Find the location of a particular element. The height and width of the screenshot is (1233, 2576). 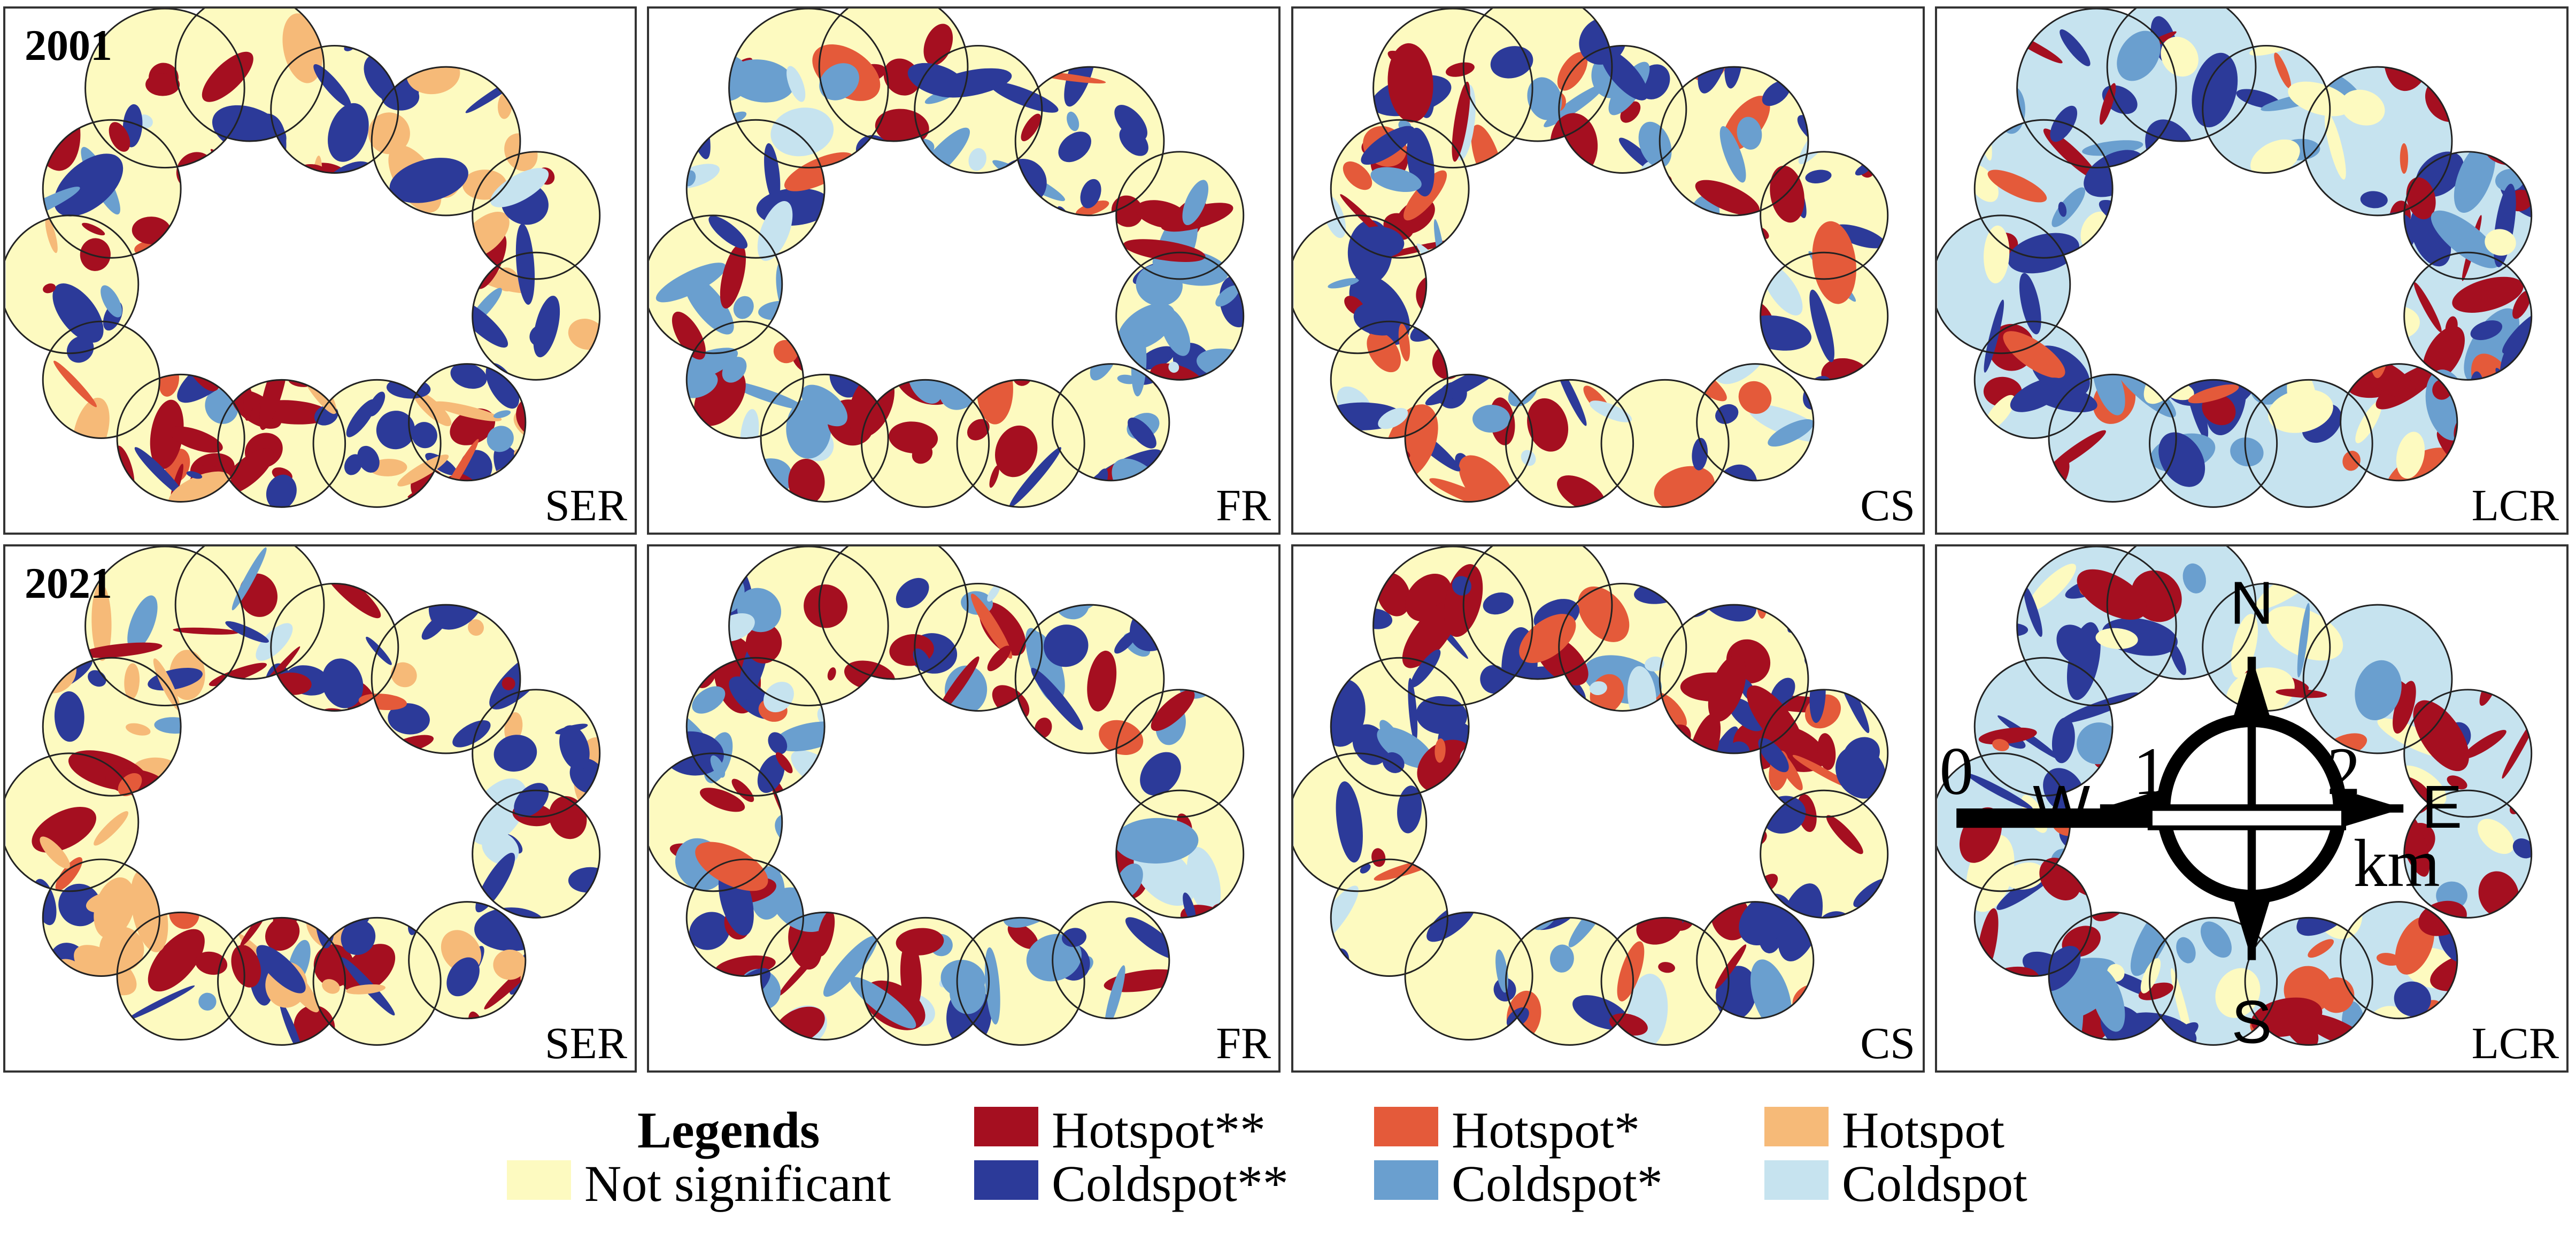

map-panel-2021-cs: CS is located at coordinates (1608, 809).